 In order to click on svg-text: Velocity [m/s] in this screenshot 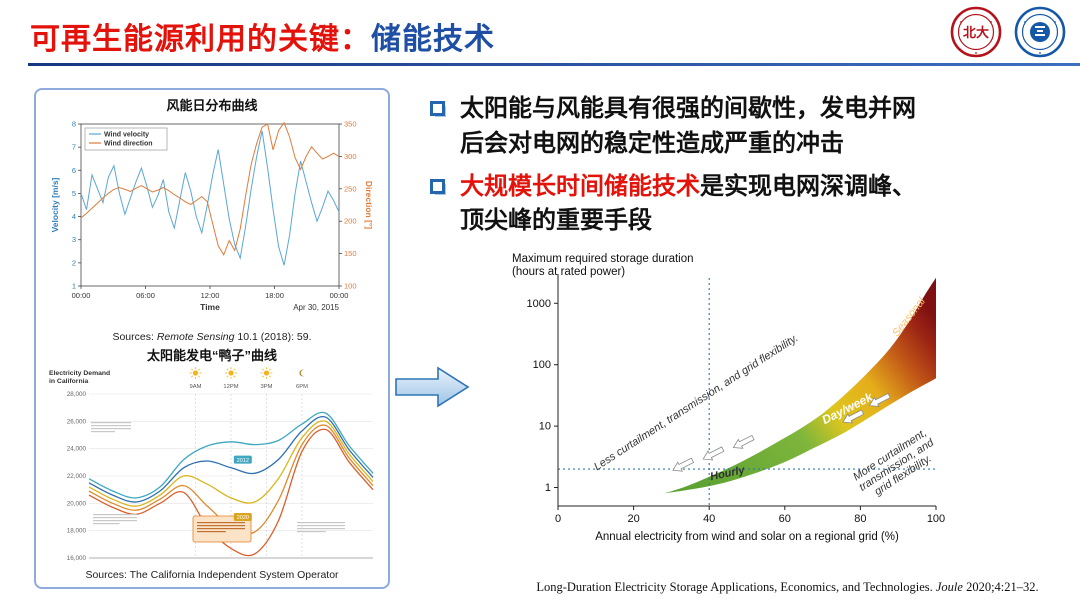, I will do `click(55, 204)`.